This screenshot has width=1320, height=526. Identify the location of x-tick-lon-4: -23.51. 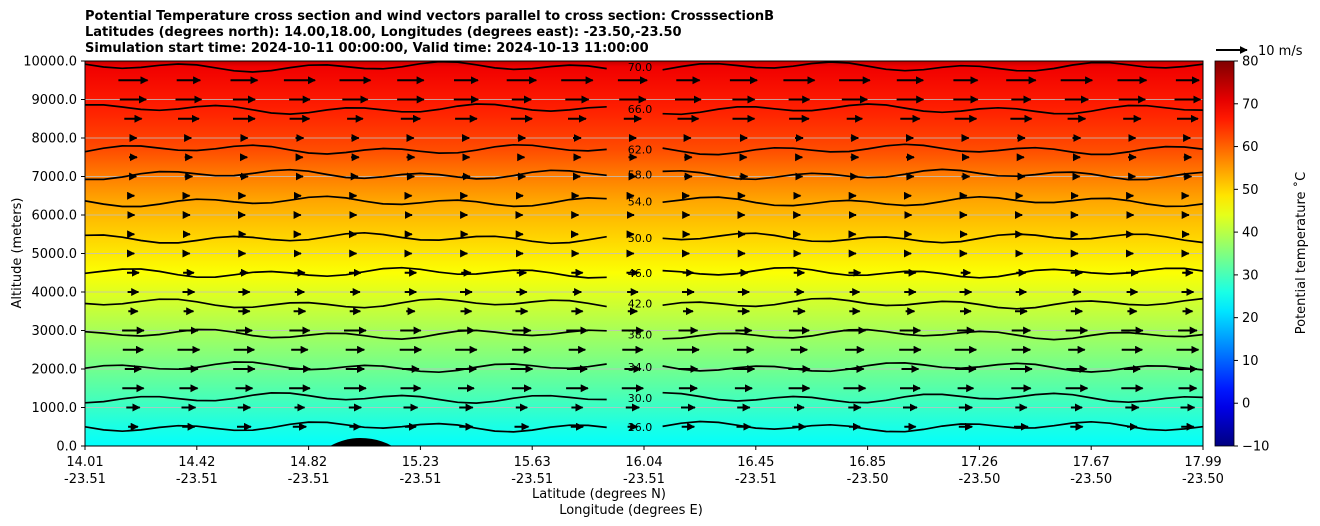
(532, 479).